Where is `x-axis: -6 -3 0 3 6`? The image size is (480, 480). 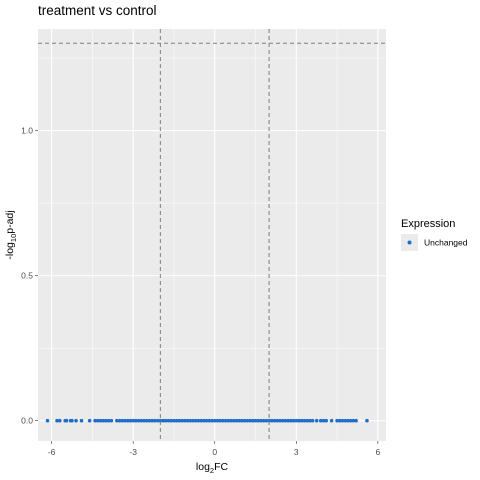
x-axis: -6 -3 0 3 6 is located at coordinates (214, 449).